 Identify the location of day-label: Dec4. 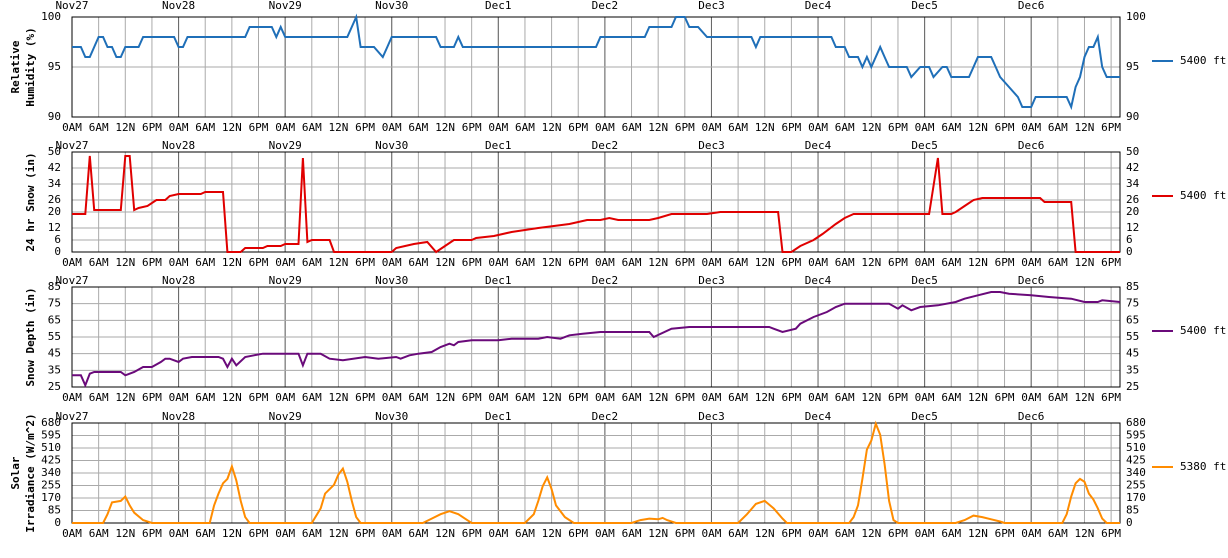
(818, 145).